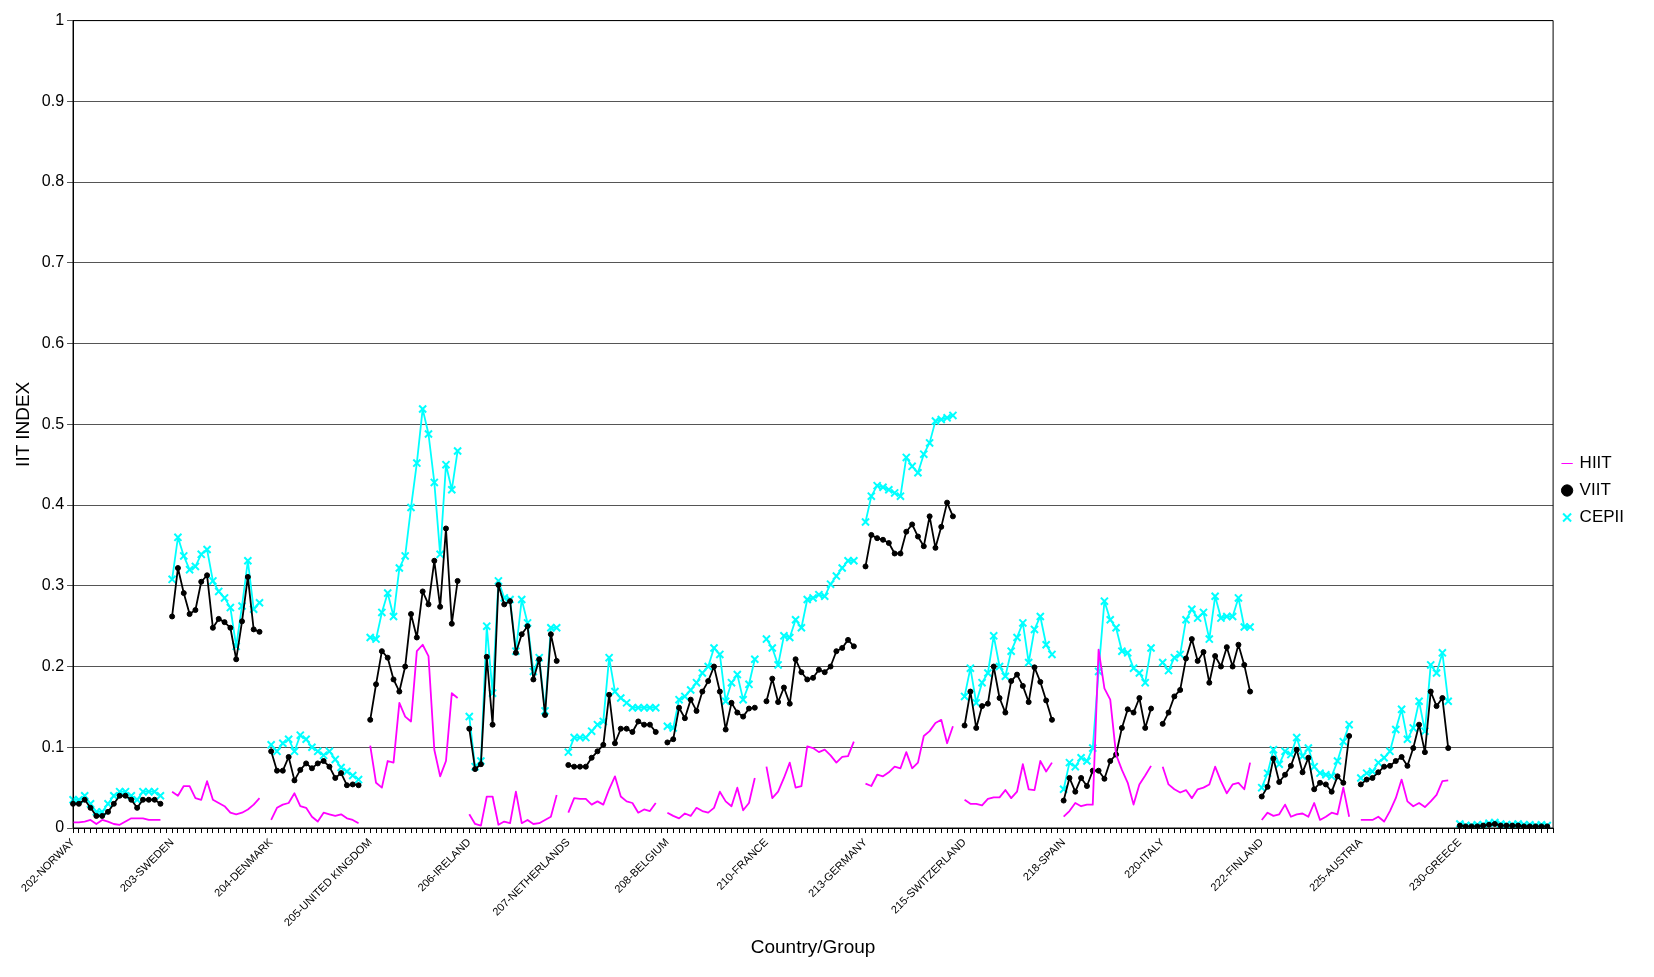 Image resolution: width=1654 pixels, height=977 pixels. What do you see at coordinates (53, 262) in the screenshot?
I see `y-tick-label: 0.7` at bounding box center [53, 262].